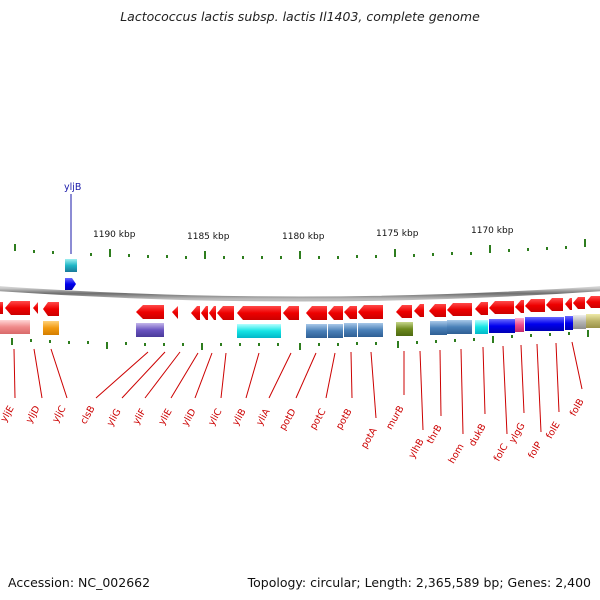  What do you see at coordinates (344, 419) in the screenshot?
I see `gene-label: potB` at bounding box center [344, 419].